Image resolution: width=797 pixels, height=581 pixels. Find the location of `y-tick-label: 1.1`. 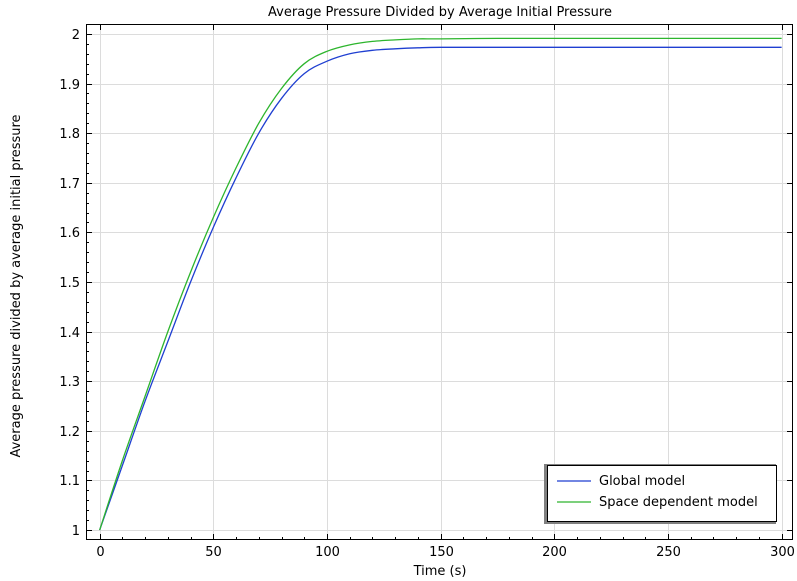

y-tick-label: 1.1 is located at coordinates (69, 481).